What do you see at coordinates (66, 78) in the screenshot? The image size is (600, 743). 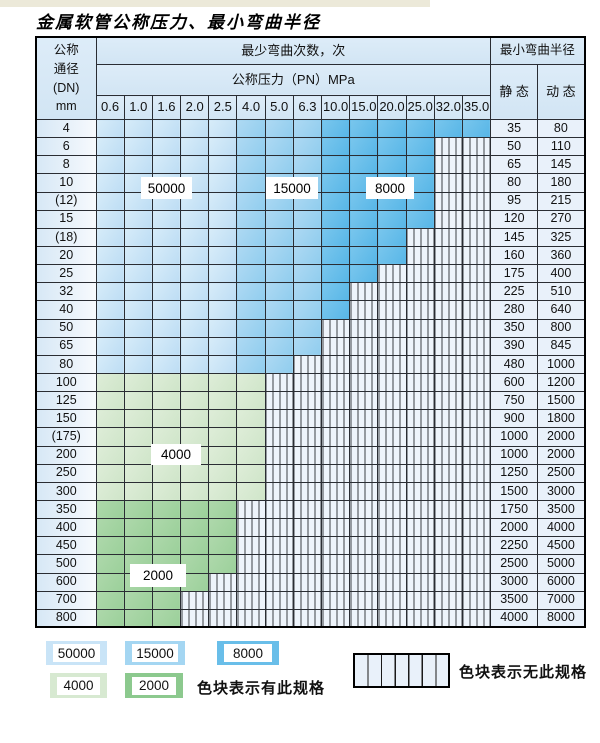 I see `corner-cell: 公称 通径 (DN) mm` at bounding box center [66, 78].